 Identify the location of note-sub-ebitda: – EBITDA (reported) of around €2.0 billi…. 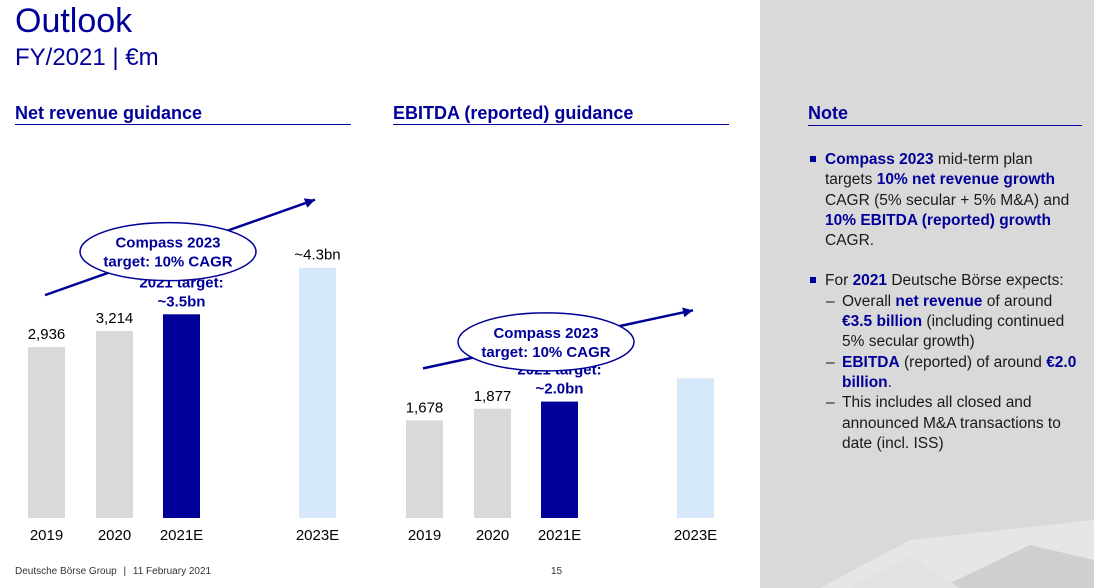
(954, 373).